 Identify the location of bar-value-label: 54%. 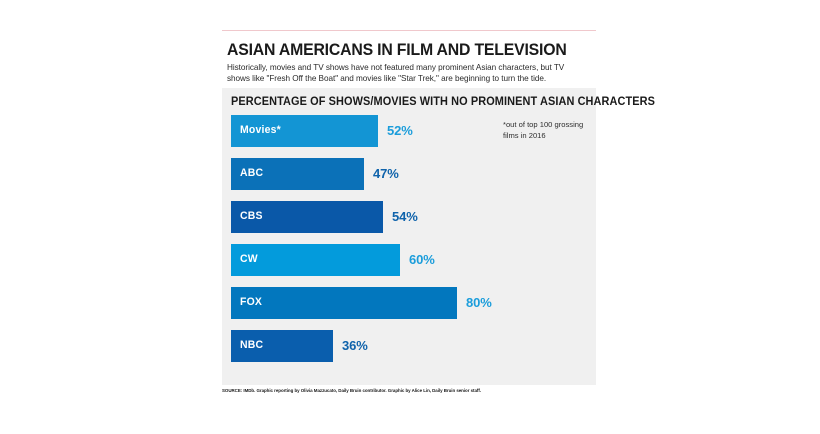
(405, 216).